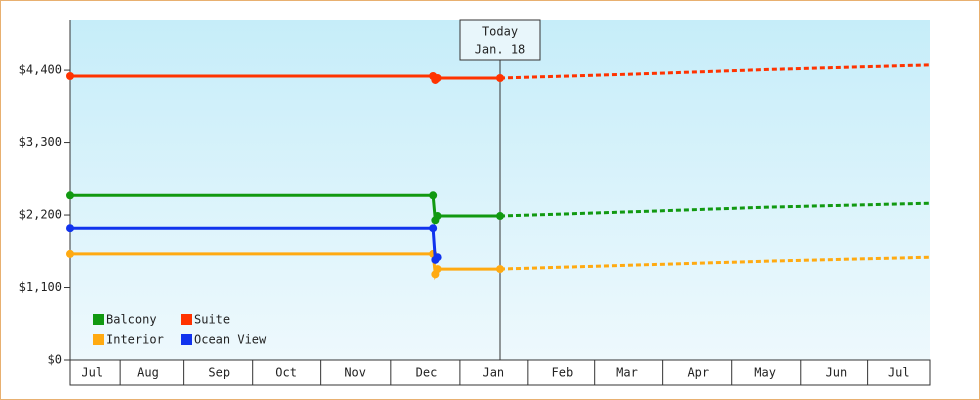  I want to click on today-box, so click(500, 40).